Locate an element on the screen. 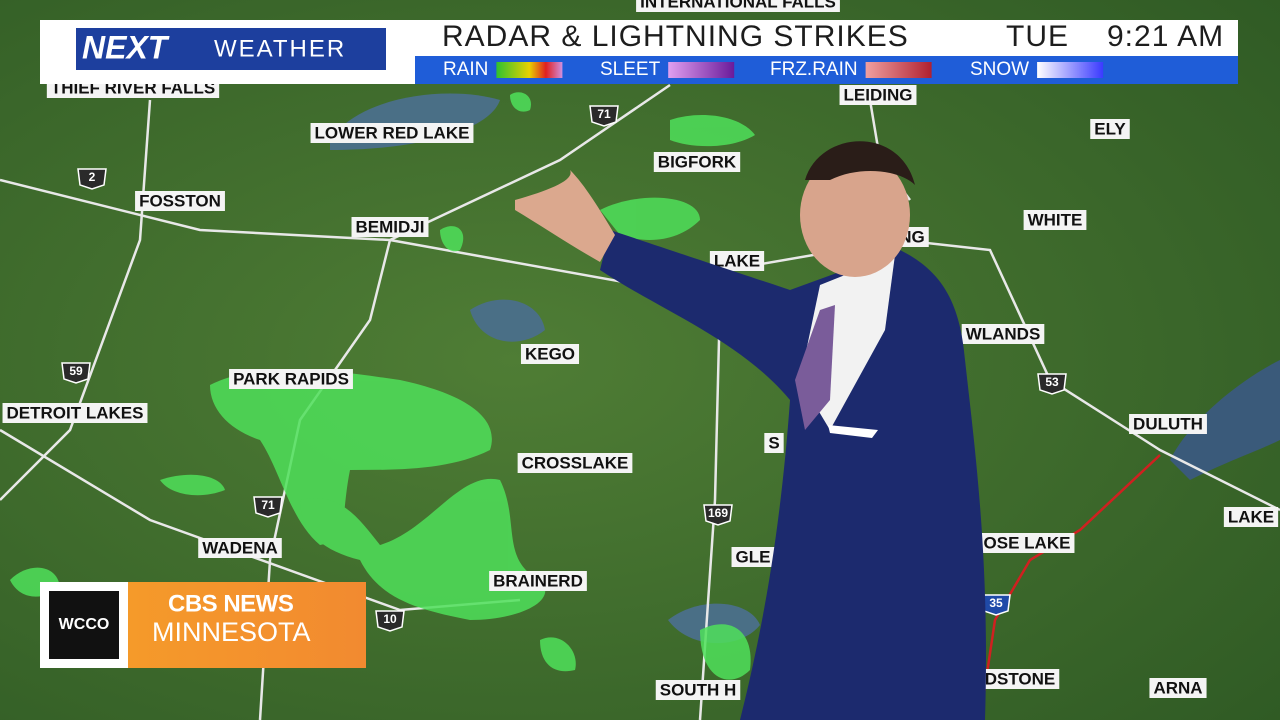  place-name: ARNA is located at coordinates (1177, 687).